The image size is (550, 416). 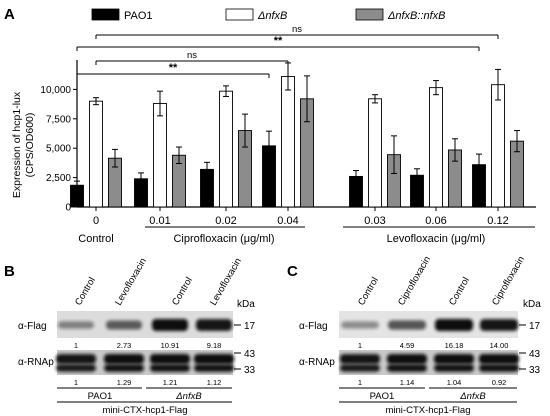 I want to click on panel-c-rnap-value-2: 1.14, so click(x=407, y=382).